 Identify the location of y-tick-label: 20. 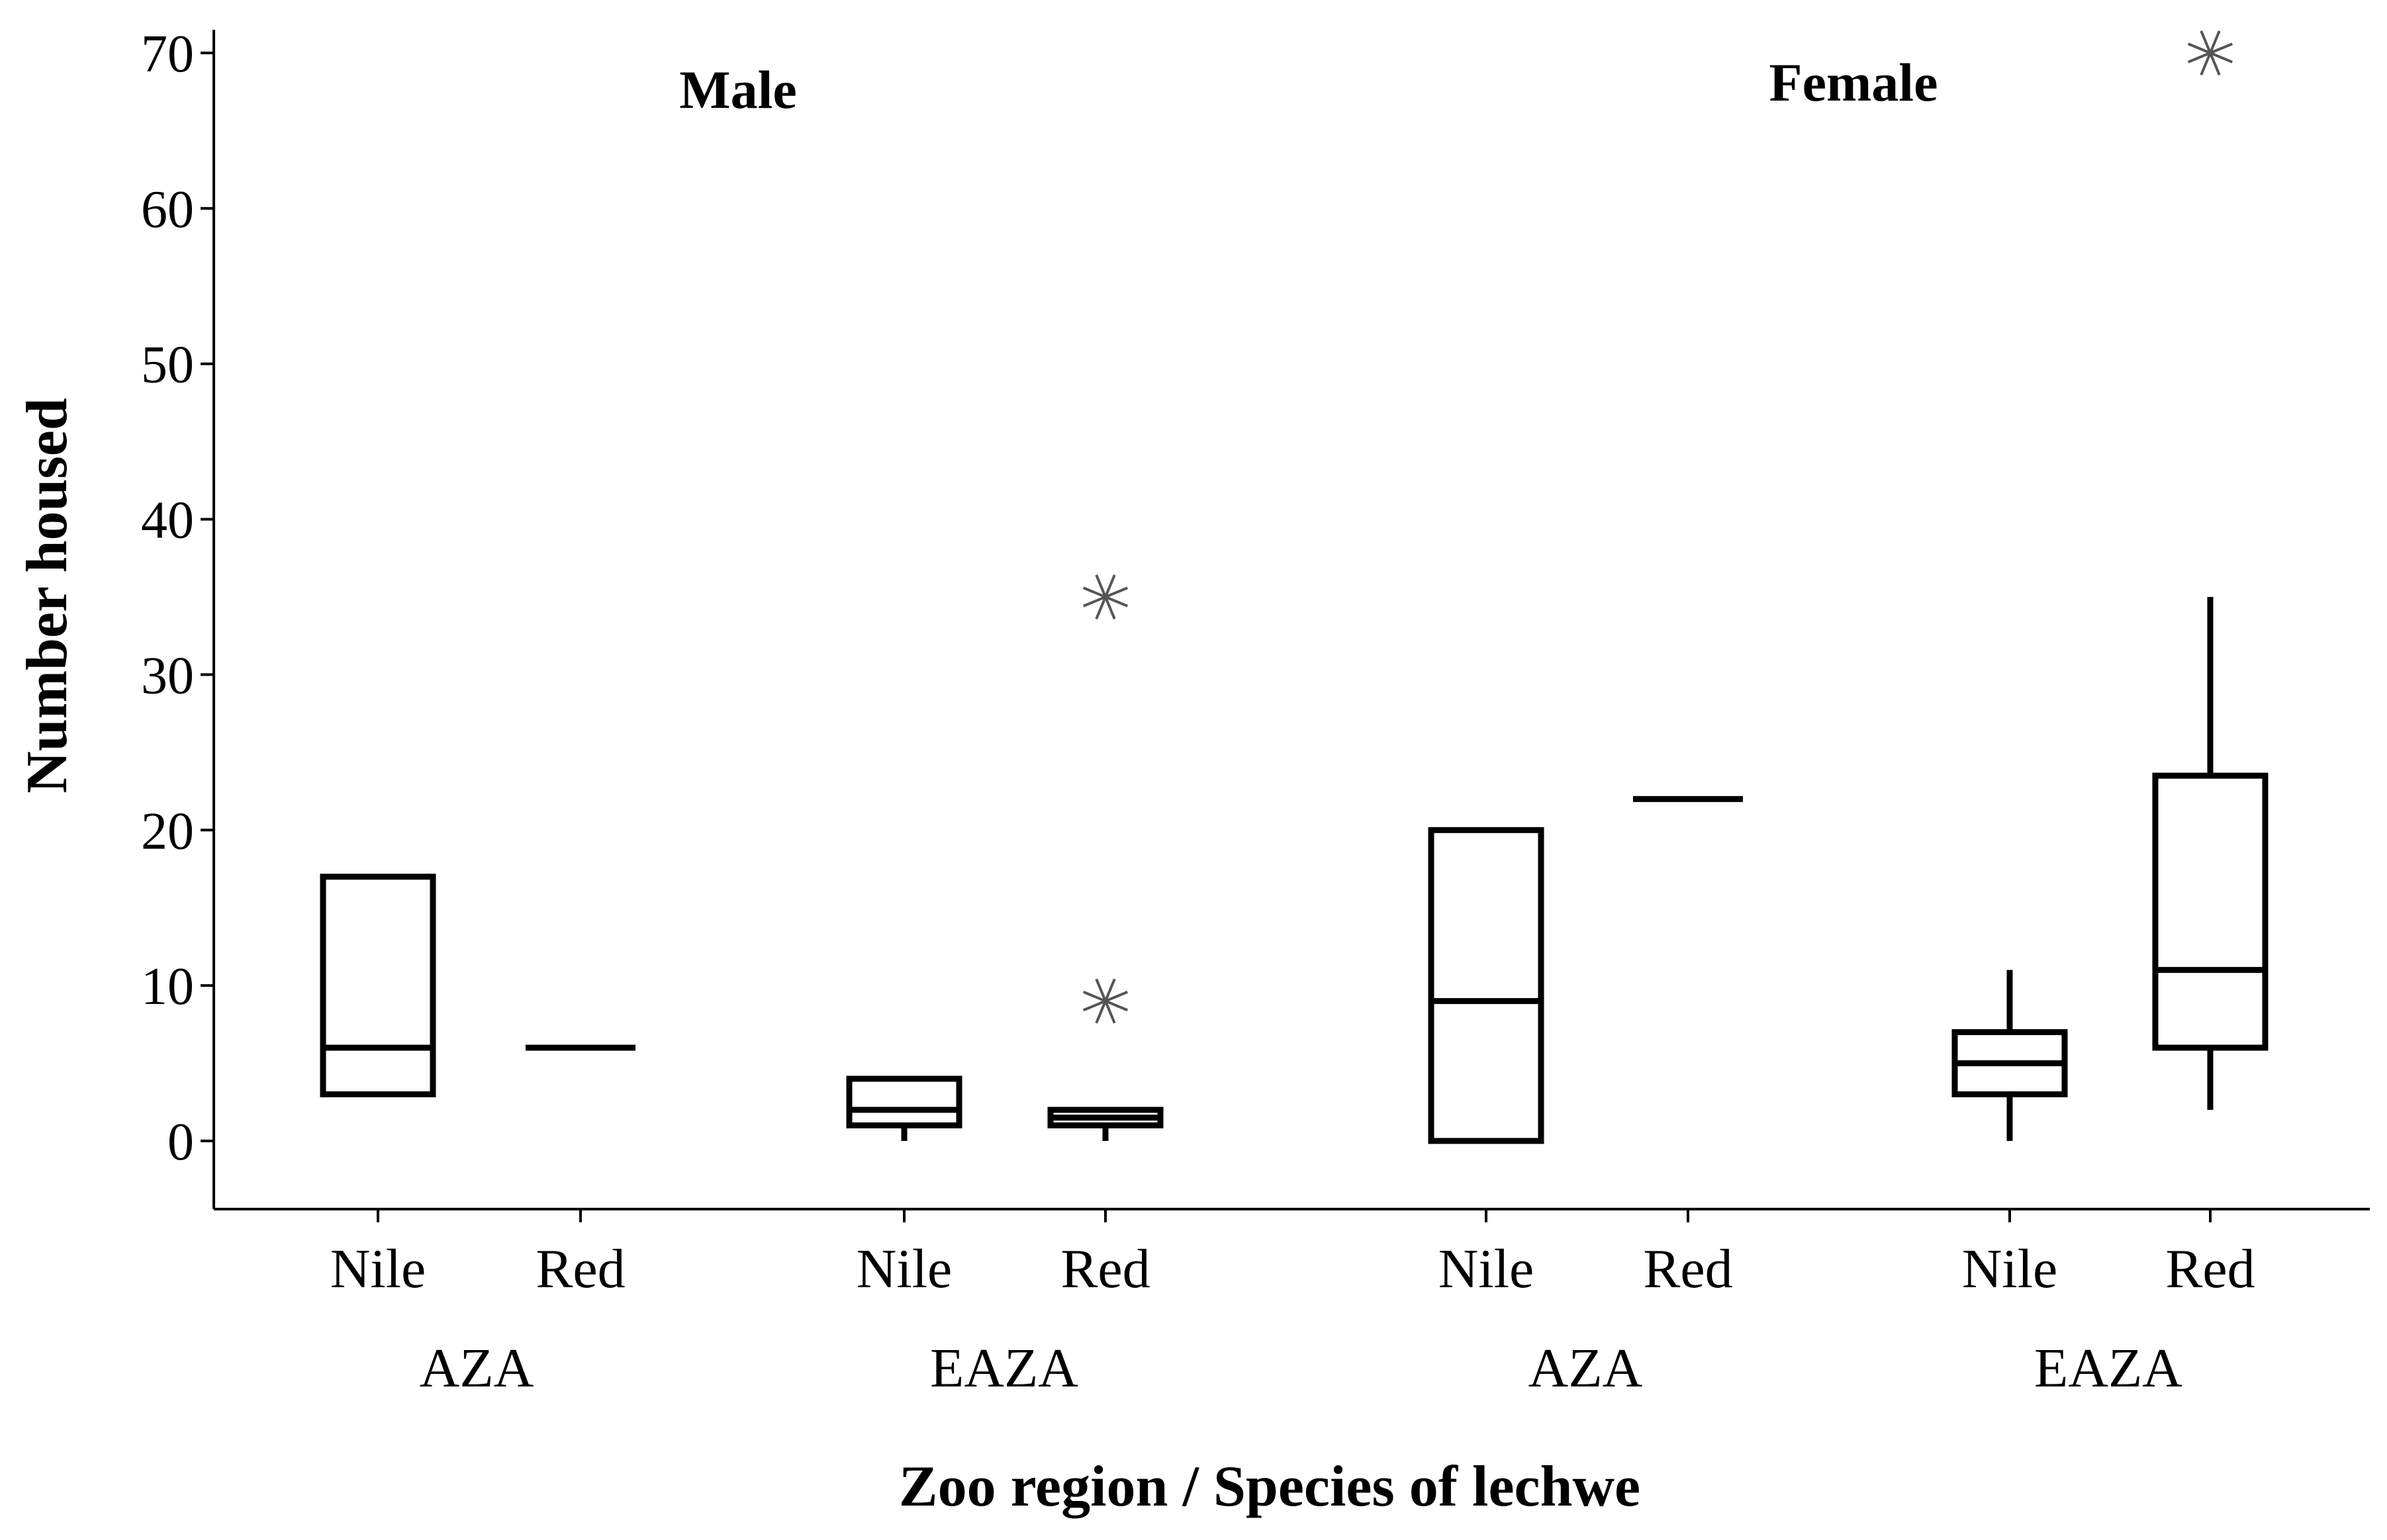
(167, 831).